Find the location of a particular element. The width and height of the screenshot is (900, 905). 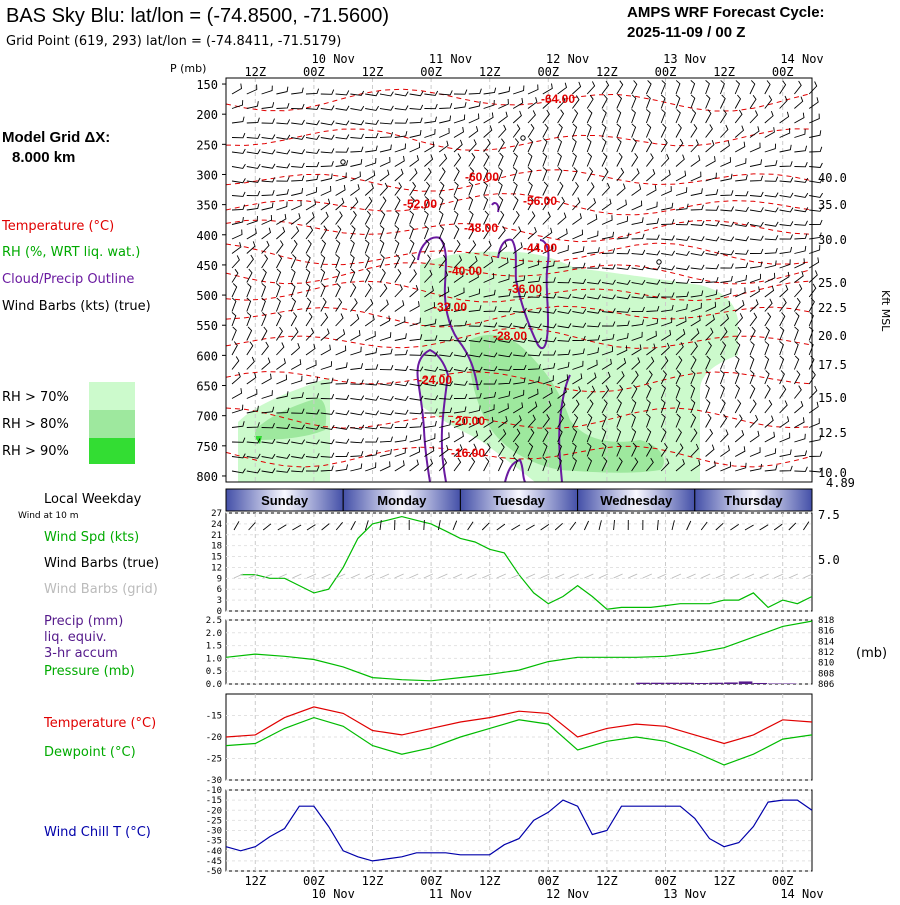

top-time-label: 00Z is located at coordinates (548, 72).